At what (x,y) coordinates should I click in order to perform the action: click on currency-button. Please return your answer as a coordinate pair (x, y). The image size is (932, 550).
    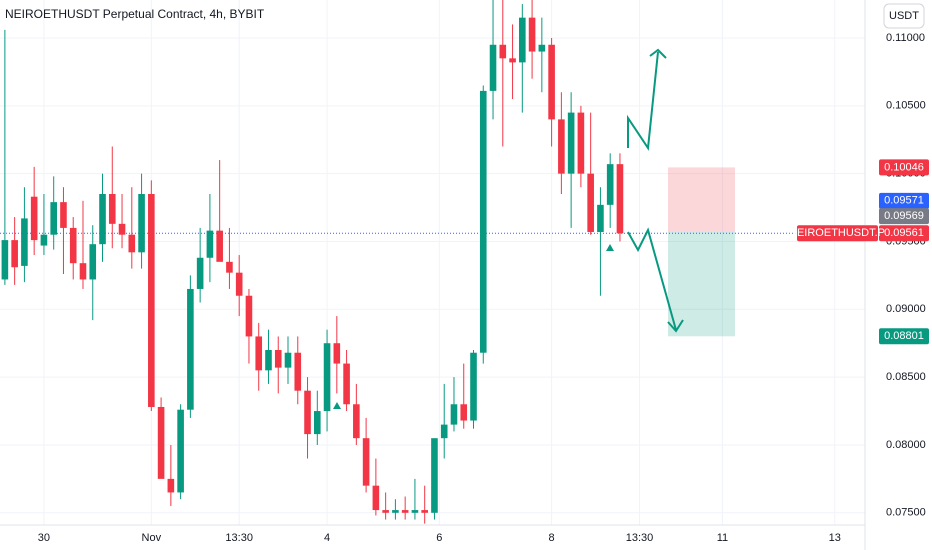
    Looking at the image, I should click on (904, 16).